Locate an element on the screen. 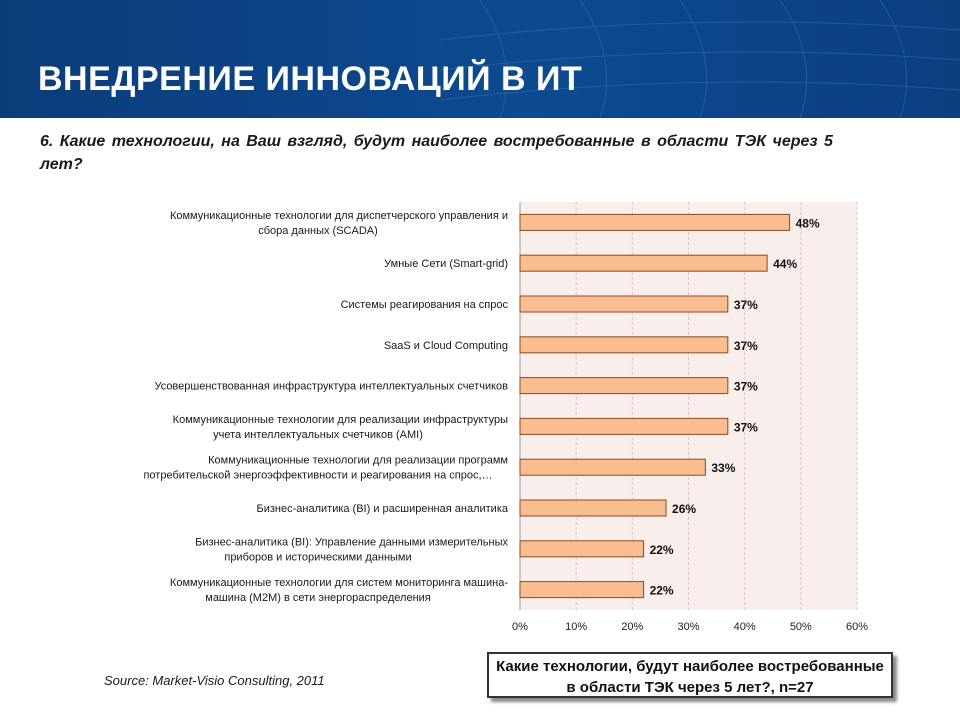 The image size is (960, 720). x-tick-label: 10% is located at coordinates (576, 627).